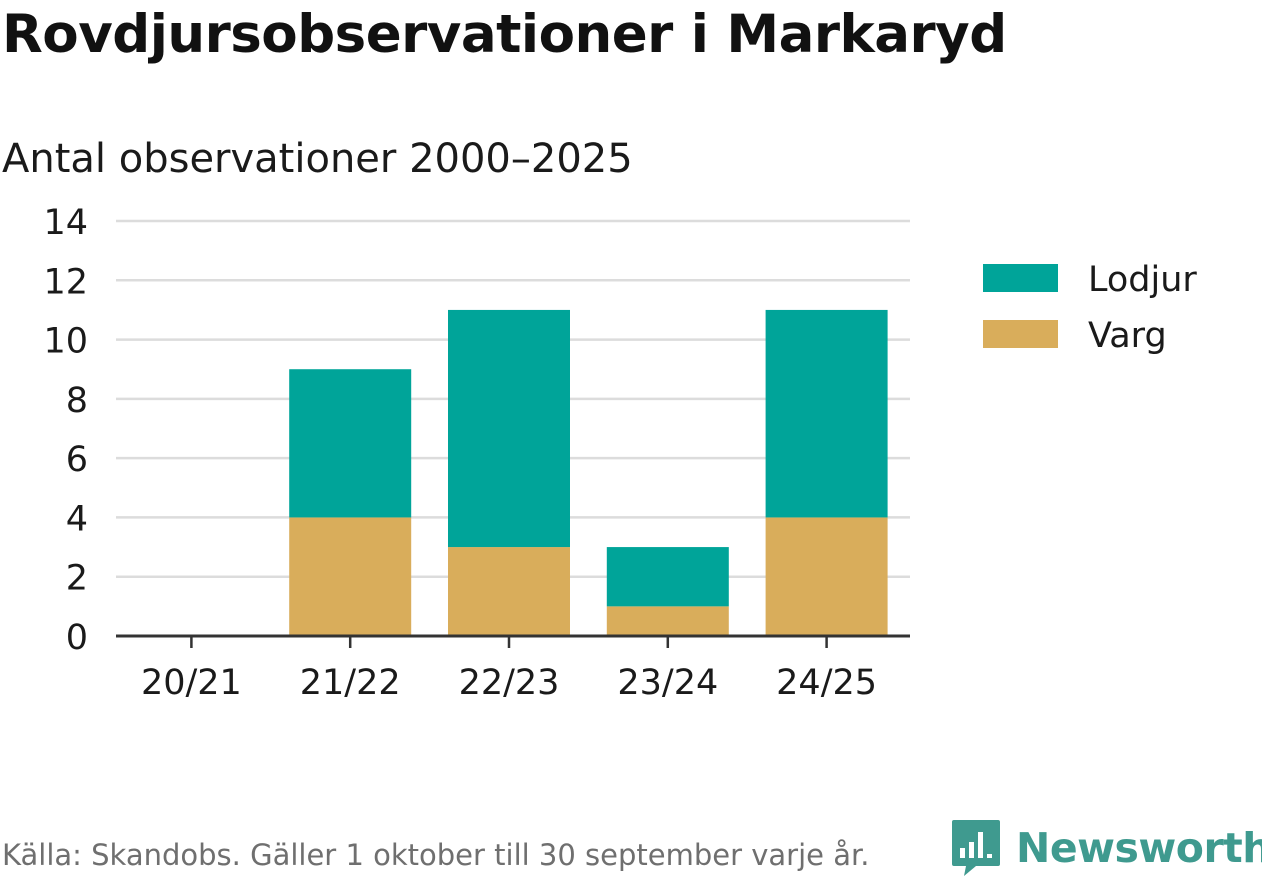 The image size is (1262, 879). I want to click on x-tick-label: 20/21, so click(191, 683).